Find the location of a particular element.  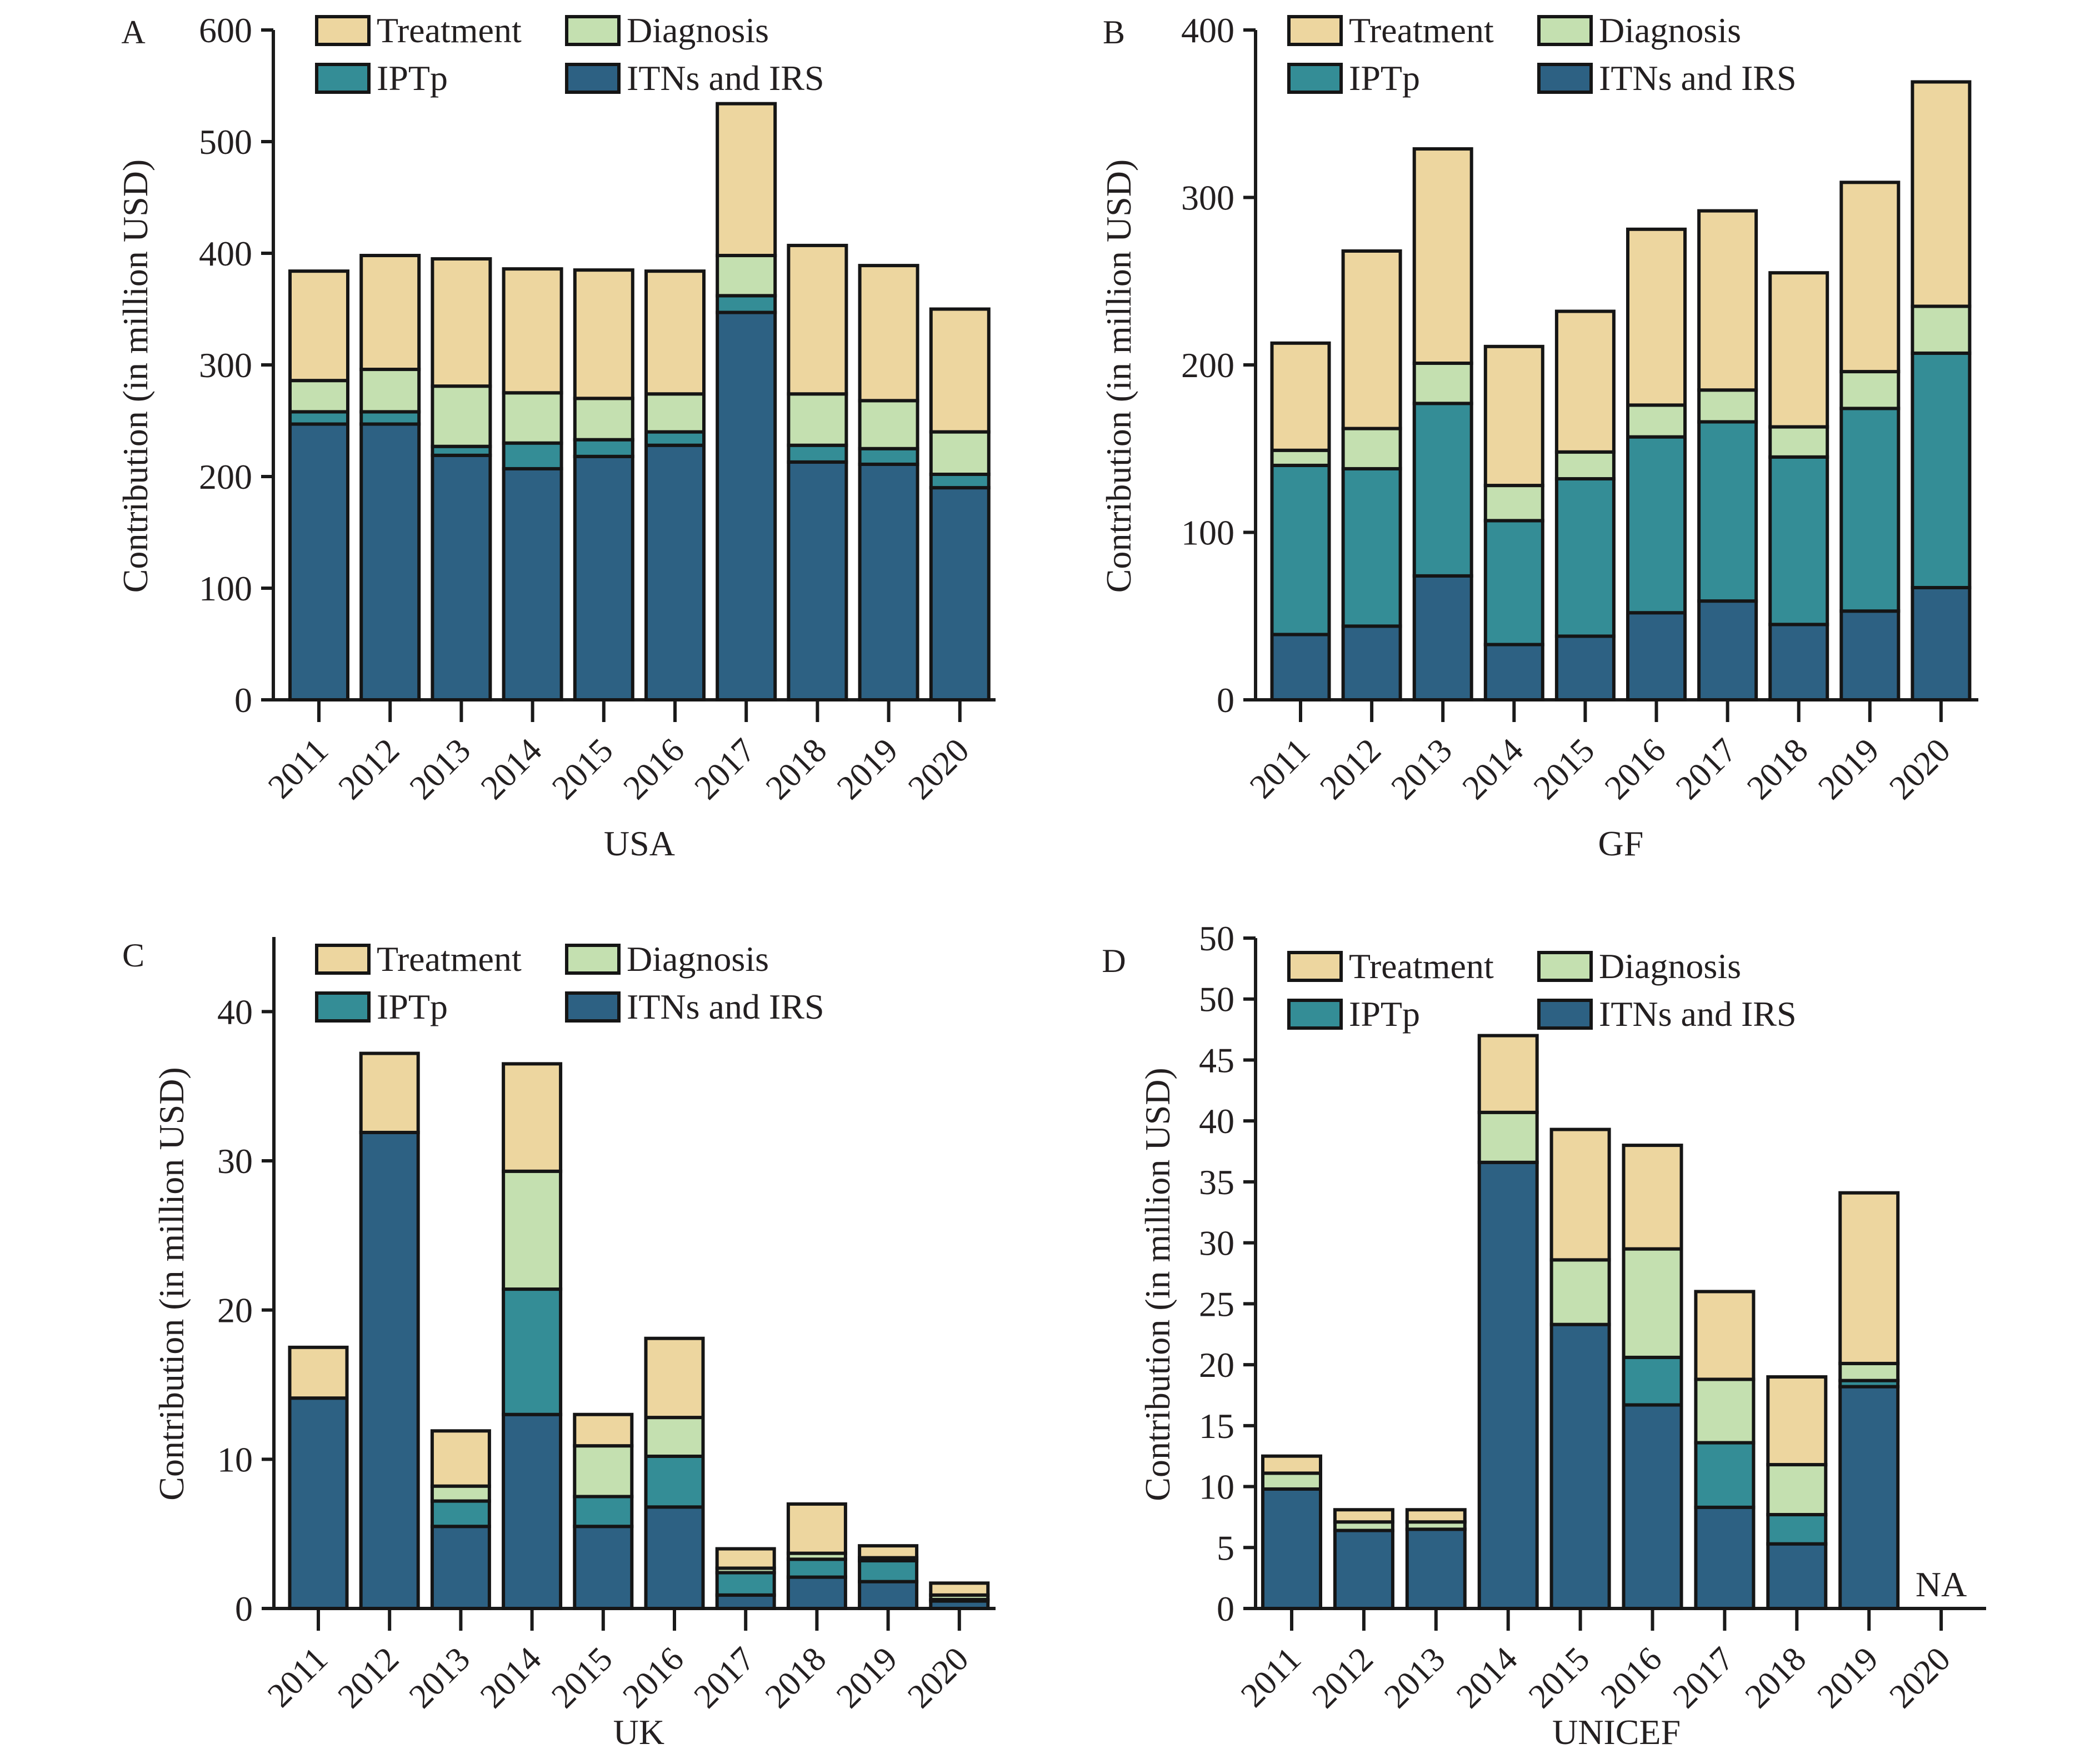

legend-item-itns-irs: ITNs and IRS is located at coordinates (695, 78).